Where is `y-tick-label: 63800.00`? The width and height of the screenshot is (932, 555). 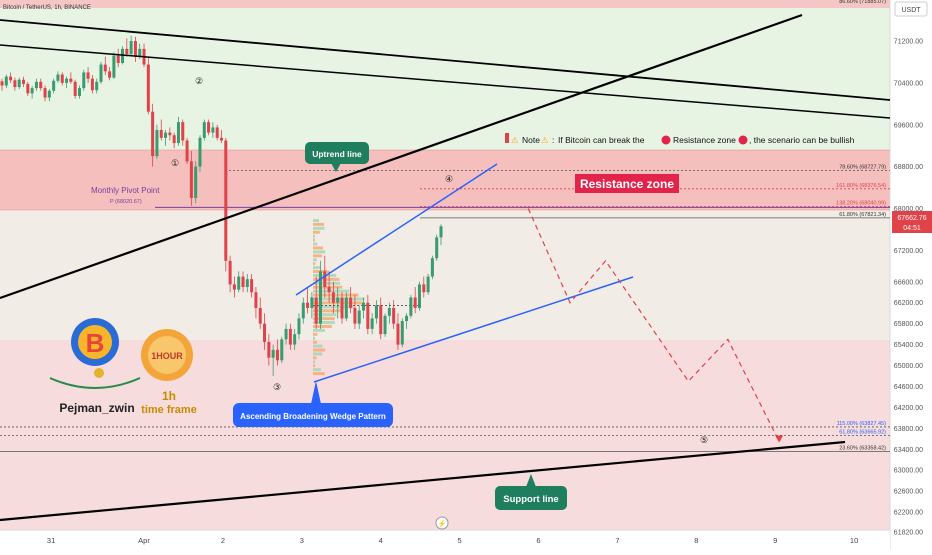 y-tick-label: 63800.00 is located at coordinates (908, 429).